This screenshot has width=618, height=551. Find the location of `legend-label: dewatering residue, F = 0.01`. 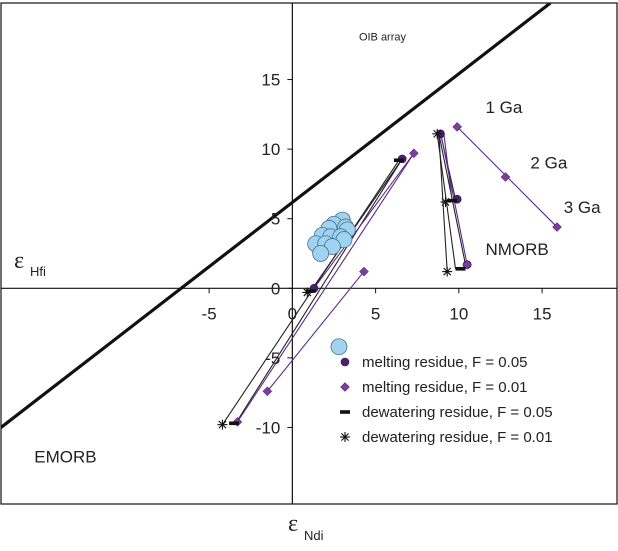

legend-label: dewatering residue, F = 0.01 is located at coordinates (457, 437).